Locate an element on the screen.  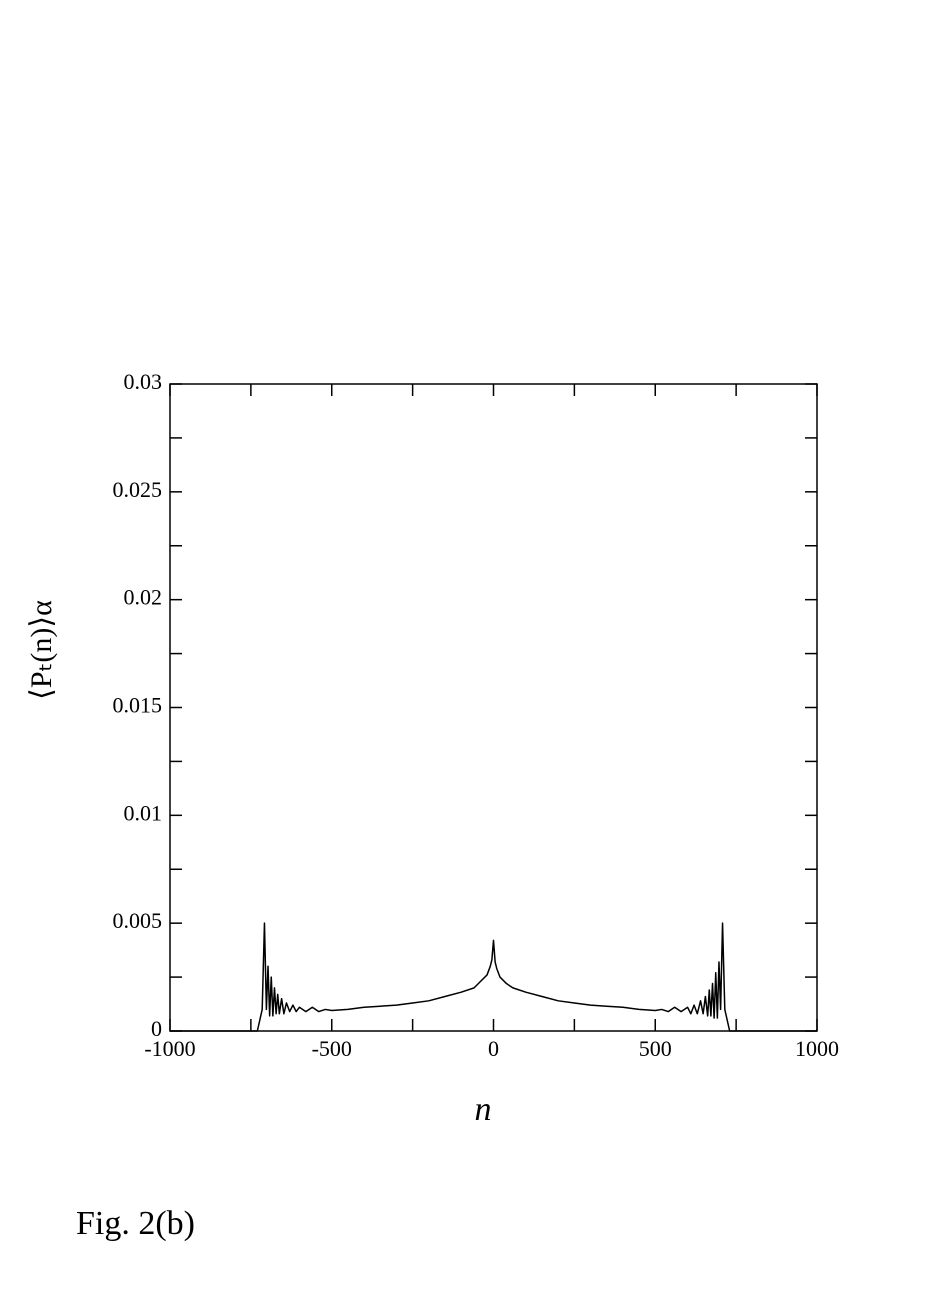
y-tick-label: 0.02 is located at coordinates (143, 597).